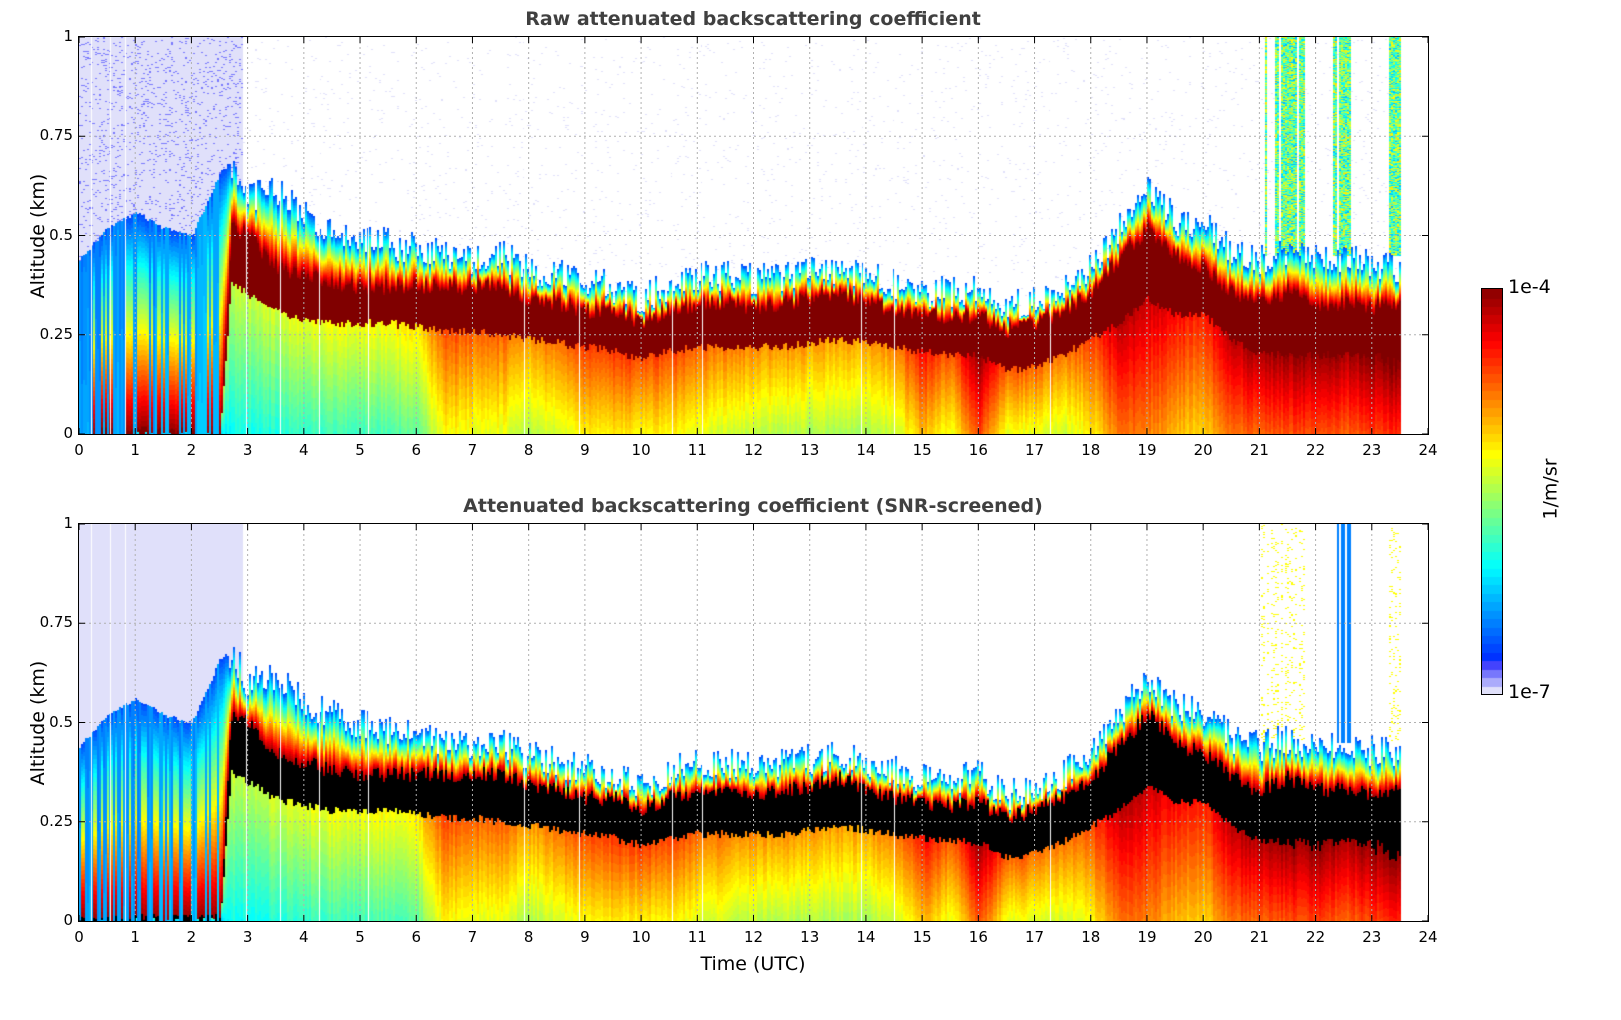 The image size is (1621, 1020). I want to click on bottom-y-axis-label: Altitude (km), so click(38, 723).